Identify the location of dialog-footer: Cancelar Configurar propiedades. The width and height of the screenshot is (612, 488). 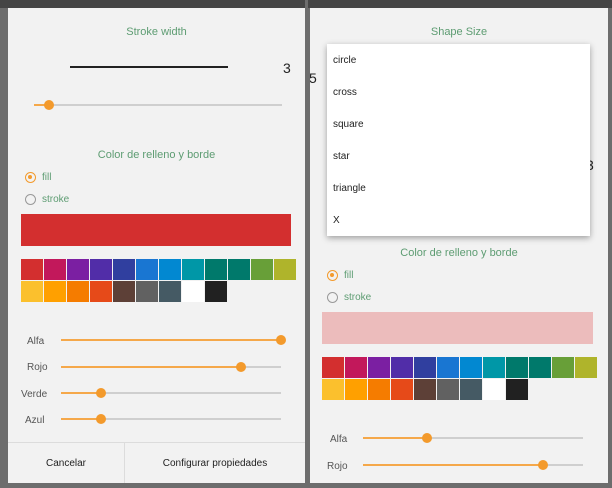
(156, 462).